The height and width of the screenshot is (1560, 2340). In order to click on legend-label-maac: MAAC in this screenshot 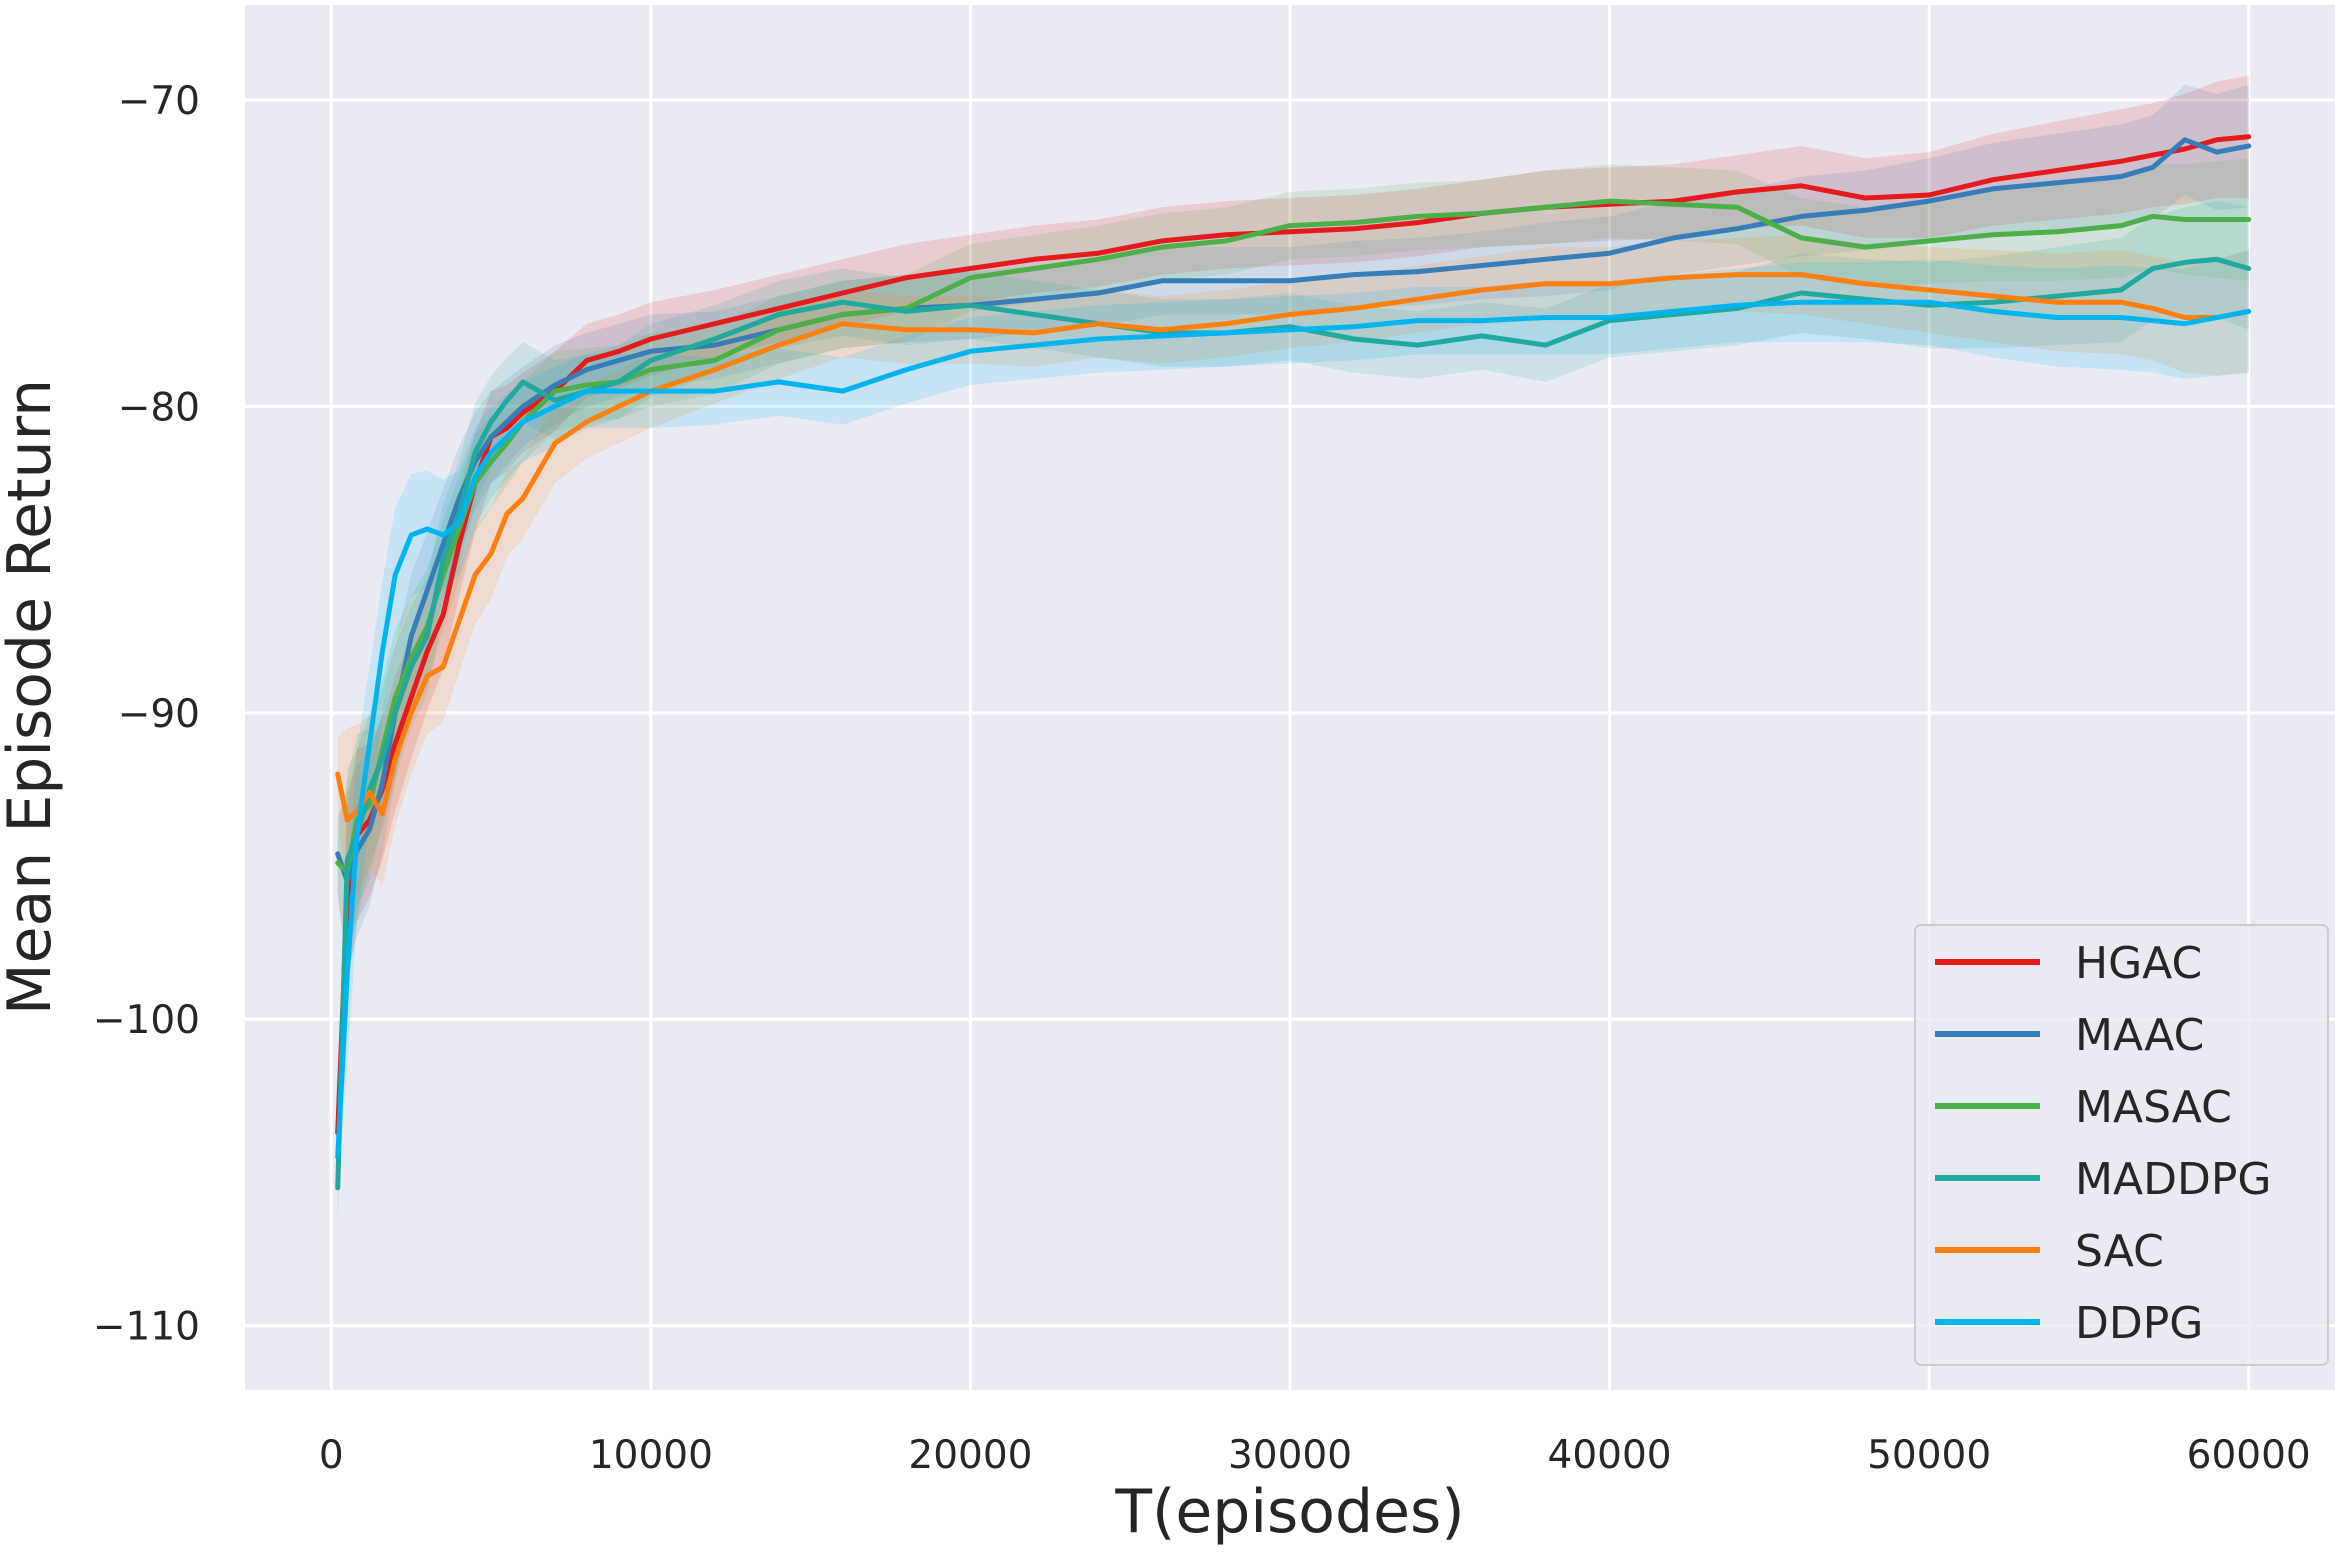, I will do `click(2139, 1035)`.